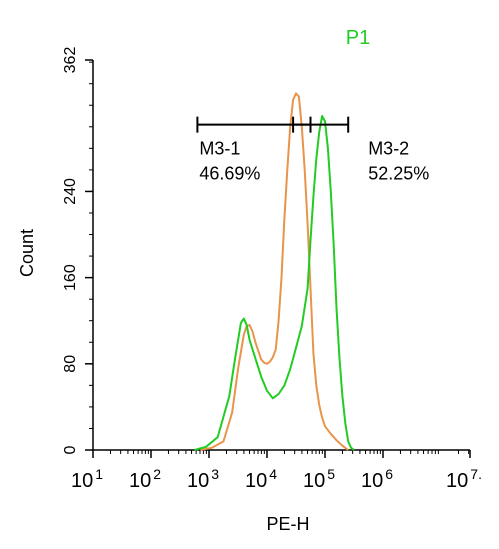  I want to click on x-tick-label: 10 3, so click(203, 479).